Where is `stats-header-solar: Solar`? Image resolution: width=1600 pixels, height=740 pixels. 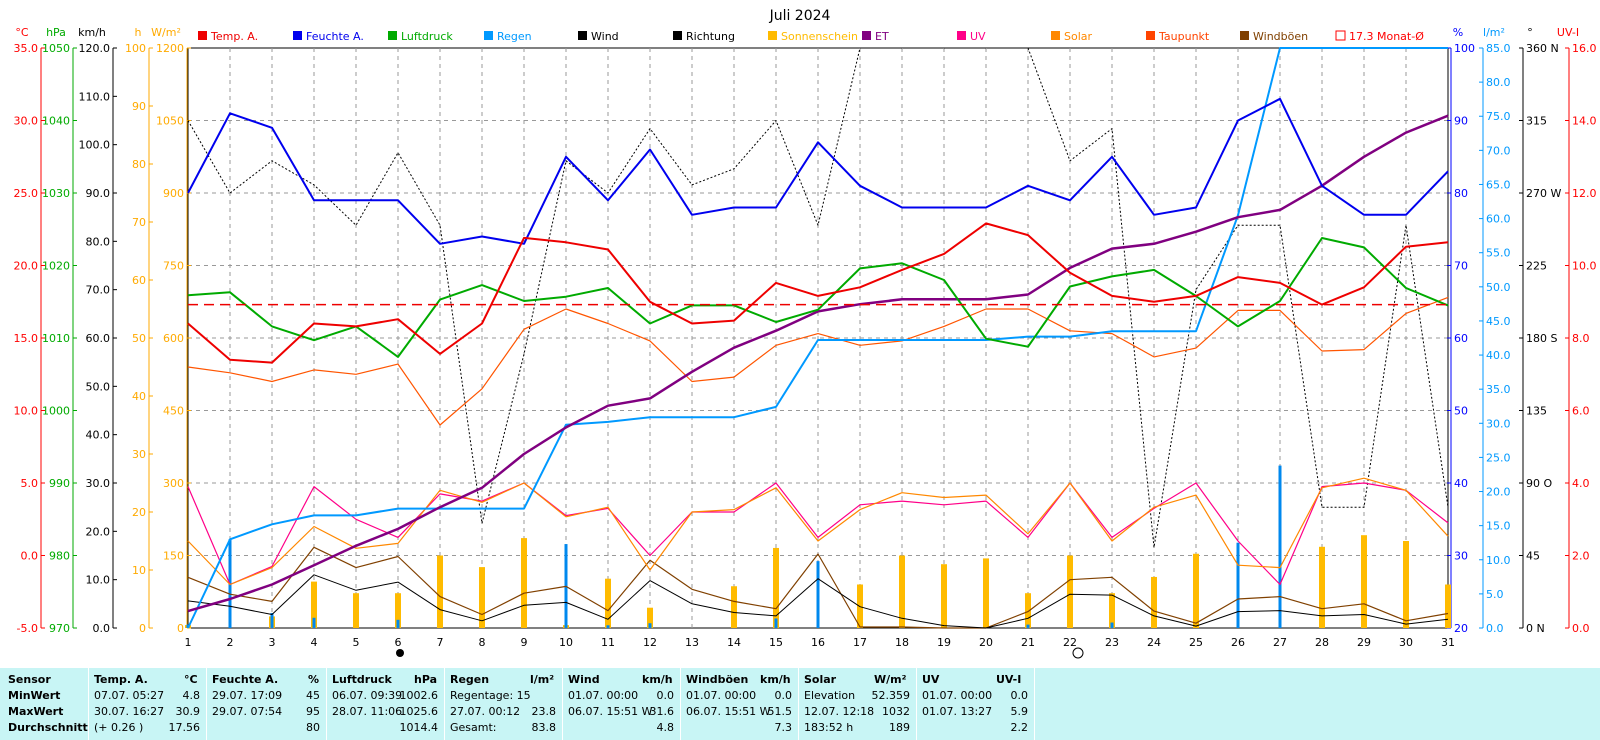
stats-header-solar: Solar is located at coordinates (820, 679).